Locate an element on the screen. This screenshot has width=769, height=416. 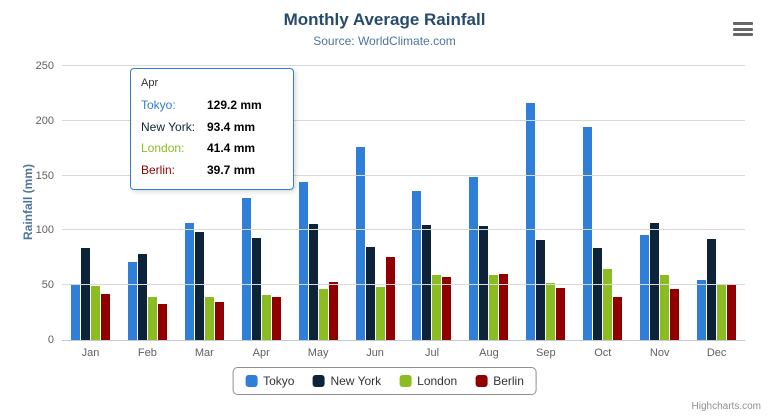
bar-group-dec is located at coordinates (716, 203).